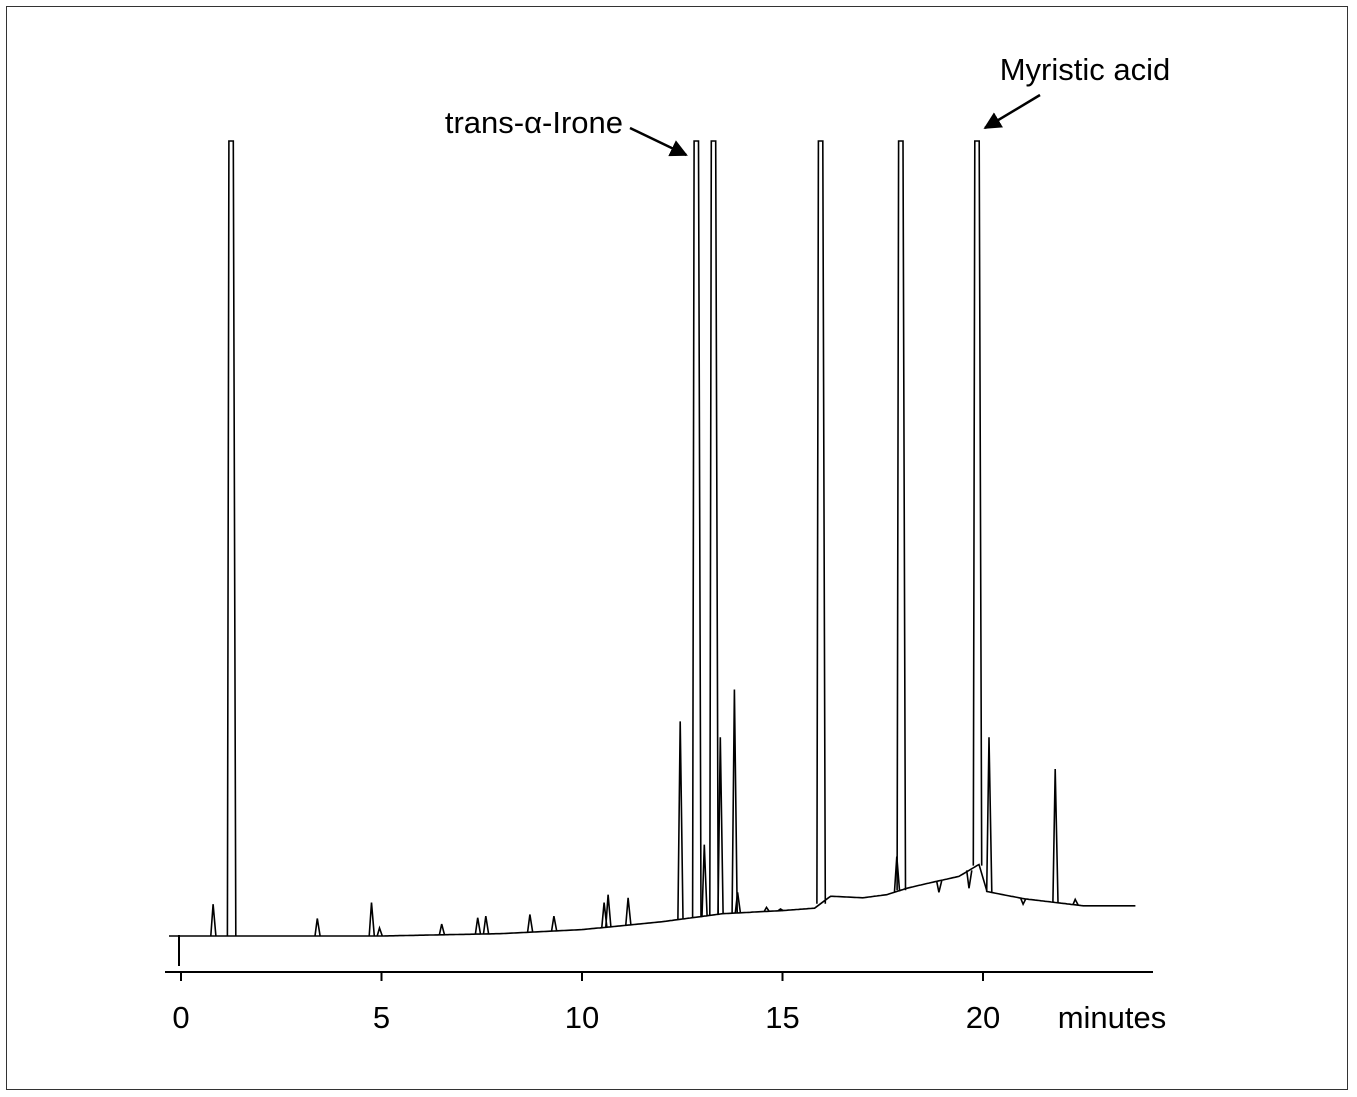  Describe the element at coordinates (534, 122) in the screenshot. I see `annotation-label: trans-α-Irone` at that location.